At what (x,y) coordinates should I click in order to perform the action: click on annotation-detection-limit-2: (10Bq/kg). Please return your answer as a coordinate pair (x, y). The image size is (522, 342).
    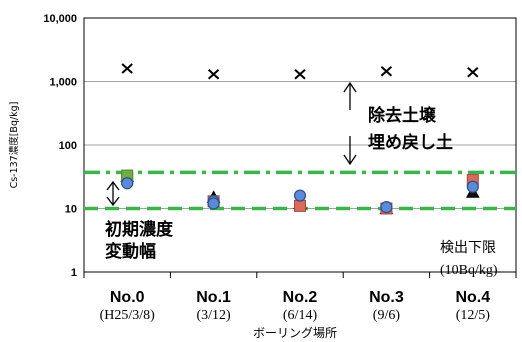
    Looking at the image, I should click on (469, 270).